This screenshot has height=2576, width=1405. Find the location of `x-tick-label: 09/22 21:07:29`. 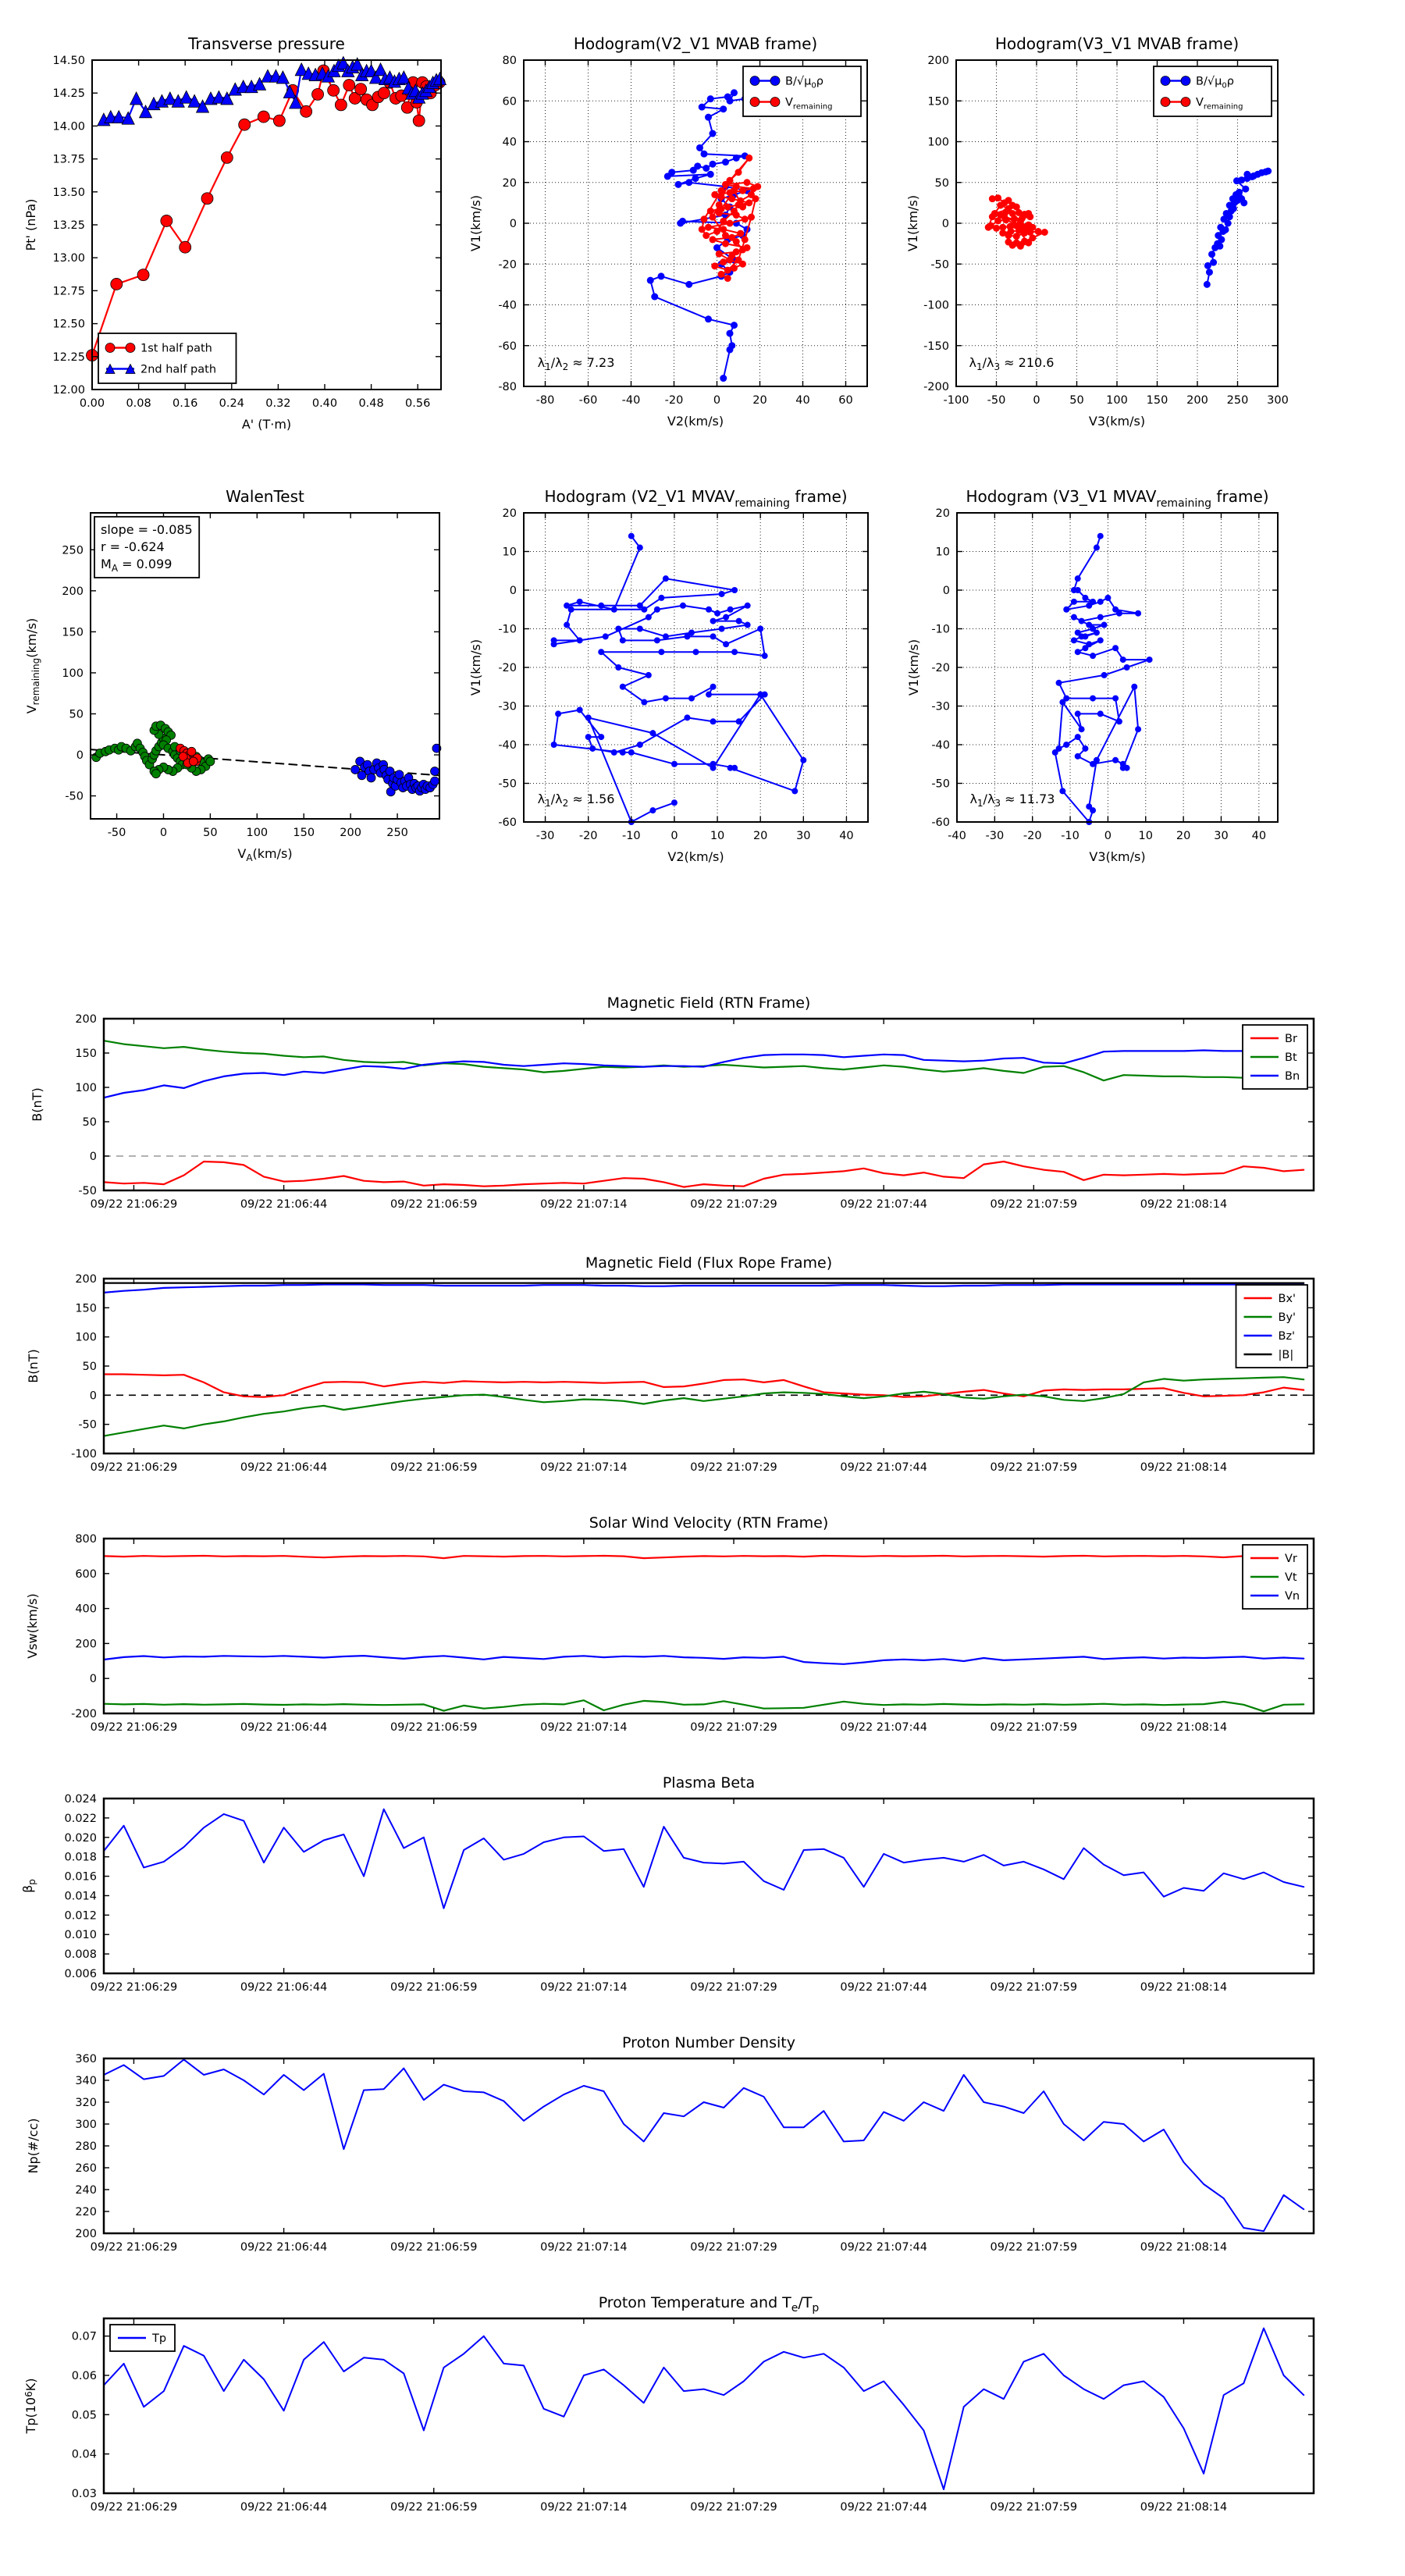

x-tick-label: 09/22 21:07:29 is located at coordinates (733, 1467).